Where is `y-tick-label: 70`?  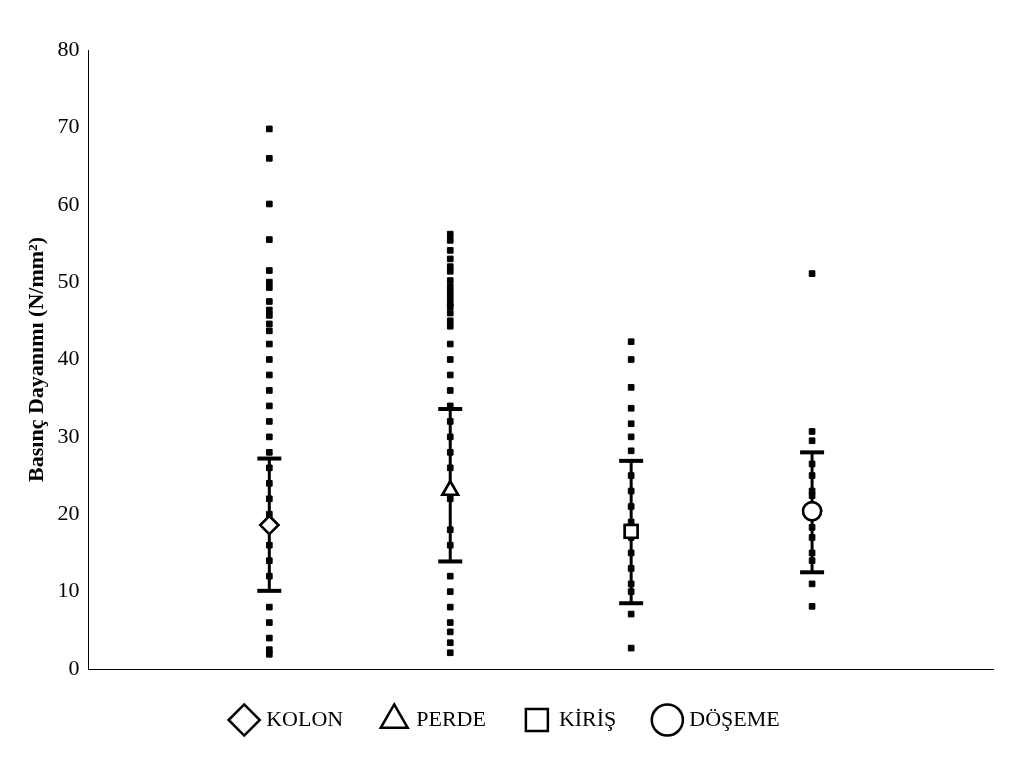 y-tick-label: 70 is located at coordinates (68, 126).